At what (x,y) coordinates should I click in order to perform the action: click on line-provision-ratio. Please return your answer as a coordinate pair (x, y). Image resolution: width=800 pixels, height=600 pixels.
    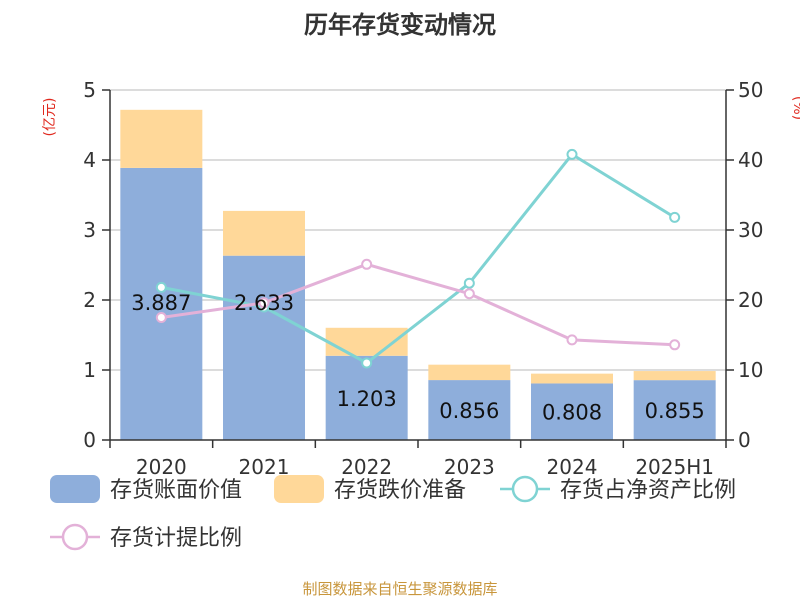
    Looking at the image, I should click on (418, 304).